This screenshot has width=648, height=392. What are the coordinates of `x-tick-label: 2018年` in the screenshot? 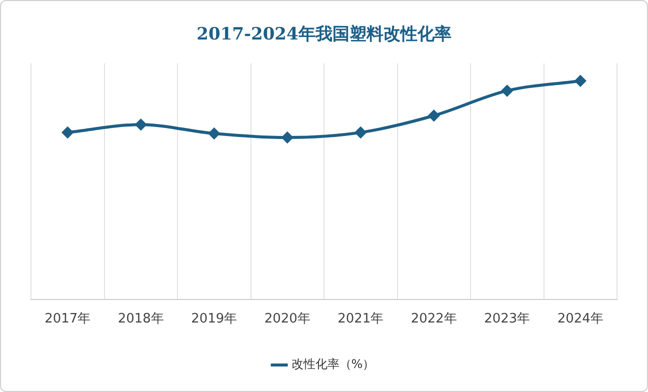 It's located at (141, 319).